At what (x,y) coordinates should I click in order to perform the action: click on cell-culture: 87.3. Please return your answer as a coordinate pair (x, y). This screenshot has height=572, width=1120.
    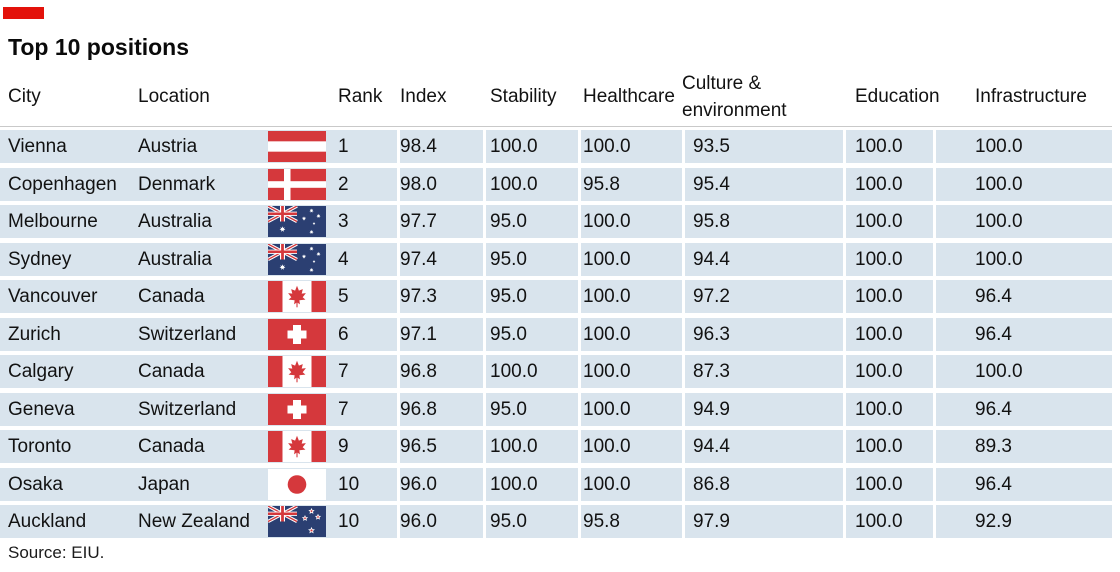
    Looking at the image, I should click on (762, 371).